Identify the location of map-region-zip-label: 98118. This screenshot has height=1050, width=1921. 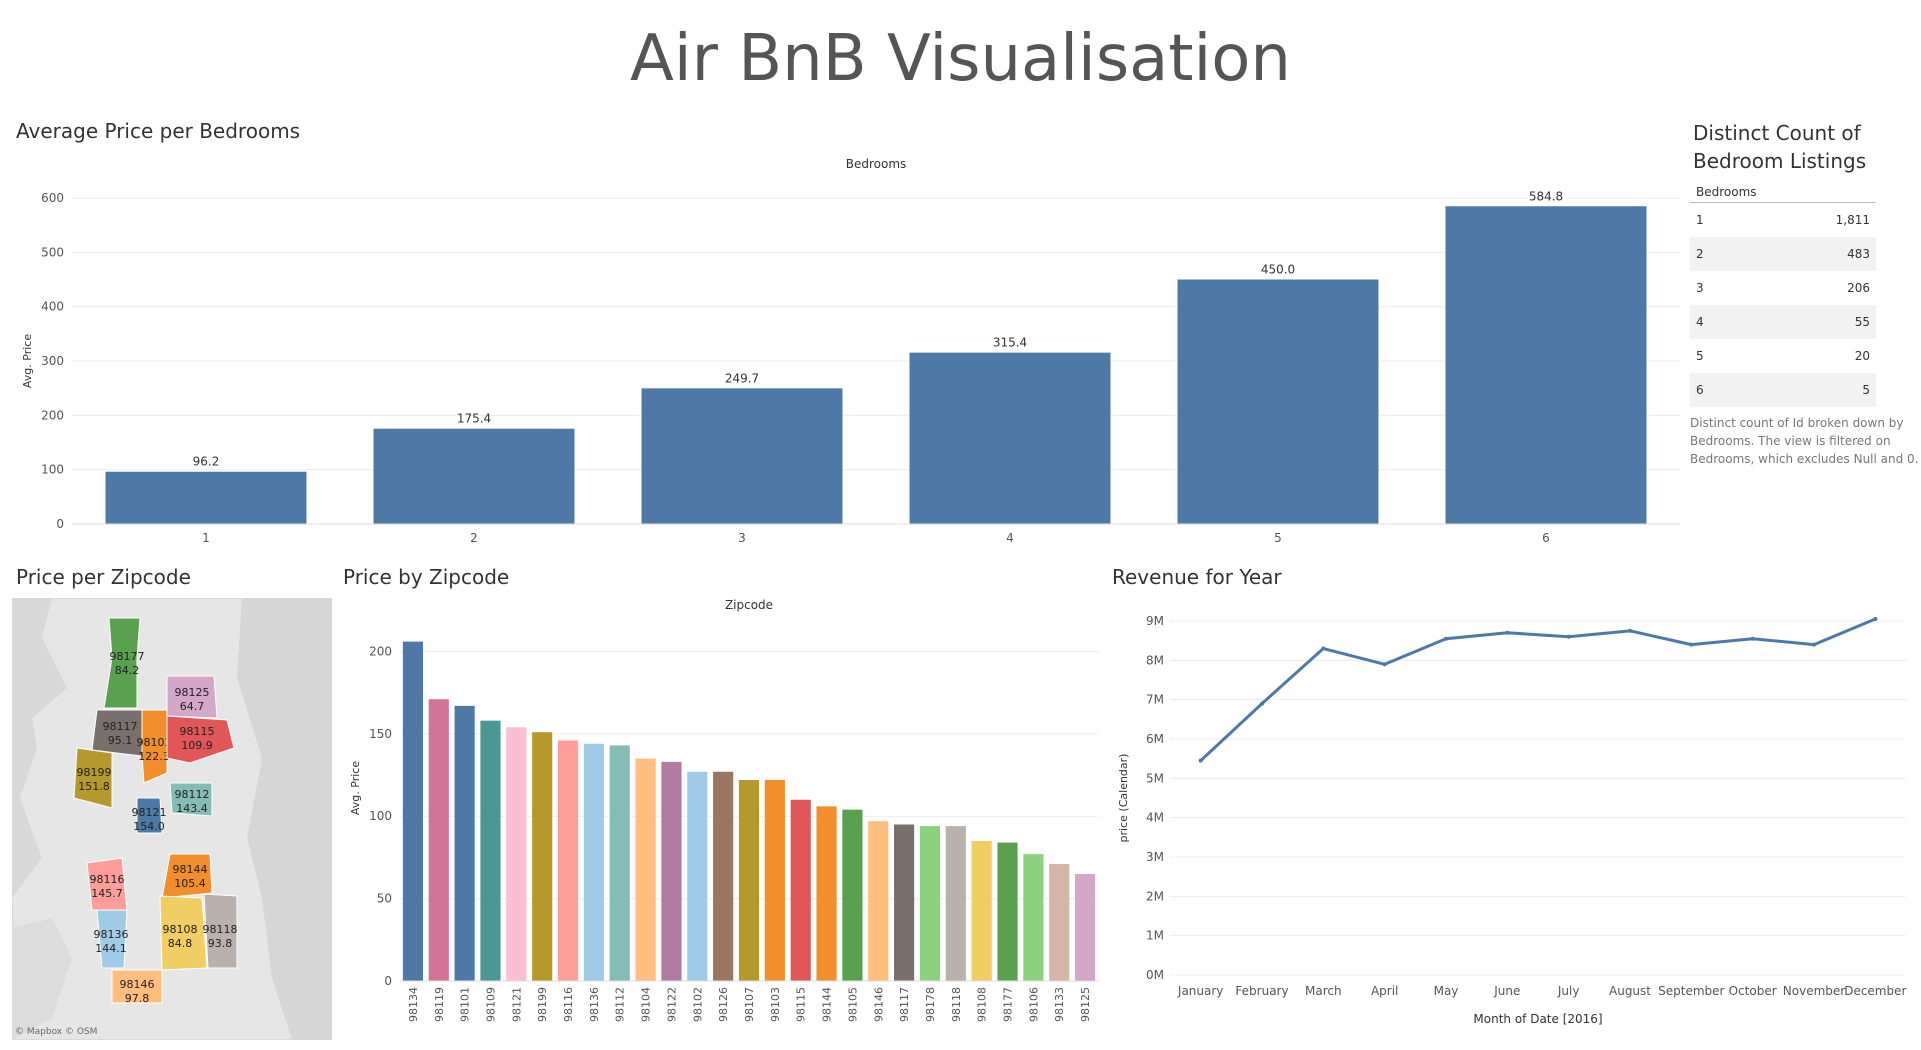
(220, 929).